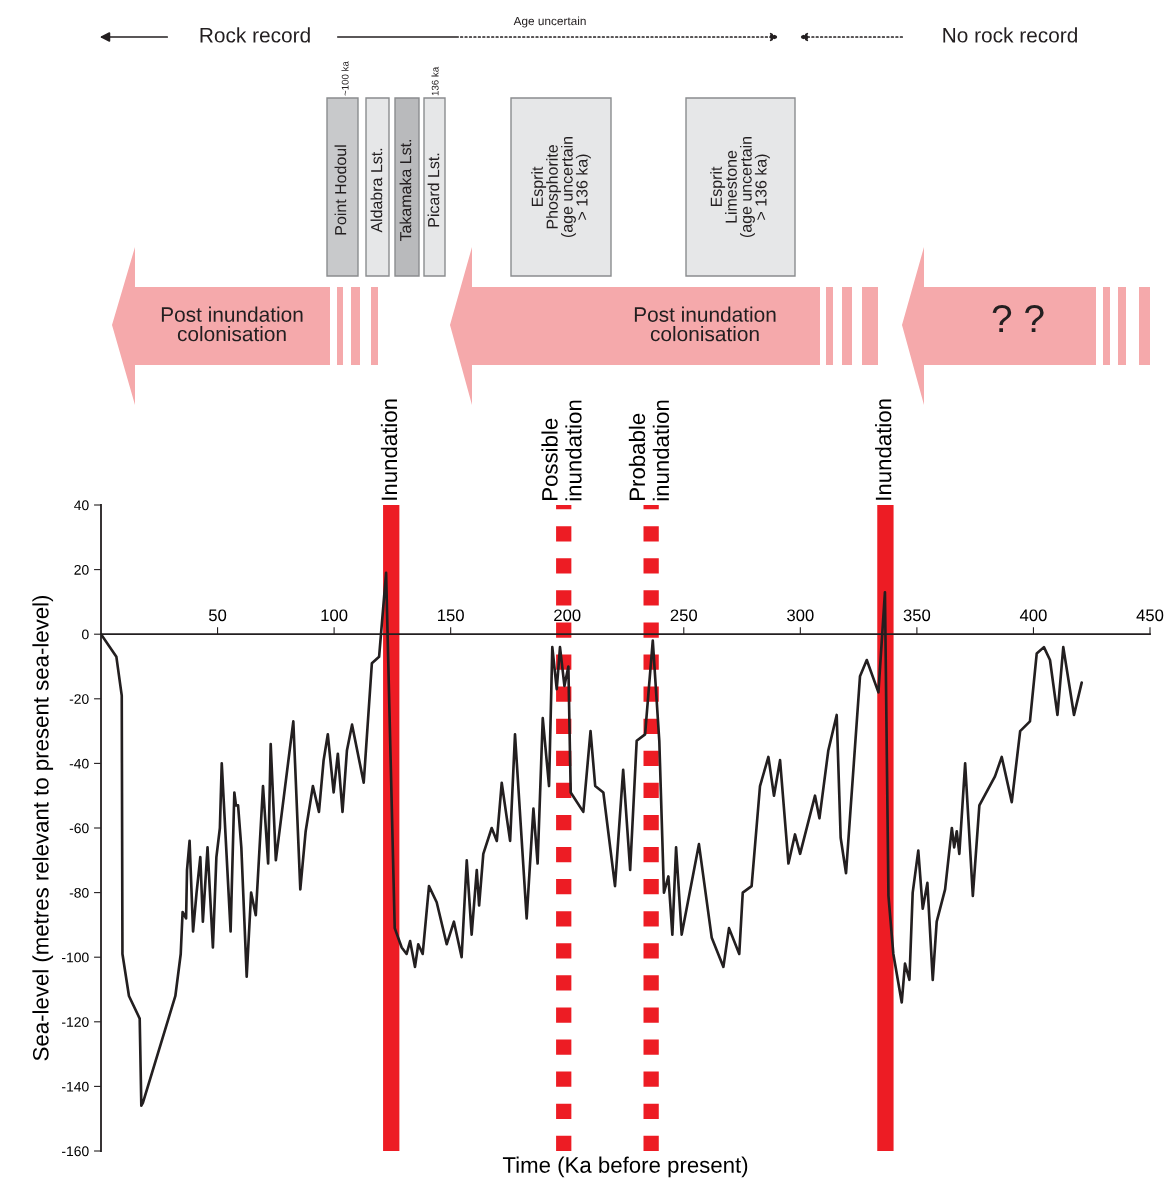  What do you see at coordinates (561, 187) in the screenshot?
I see `text: Esprit Phosphorite (age uncertain > 136 ka)` at bounding box center [561, 187].